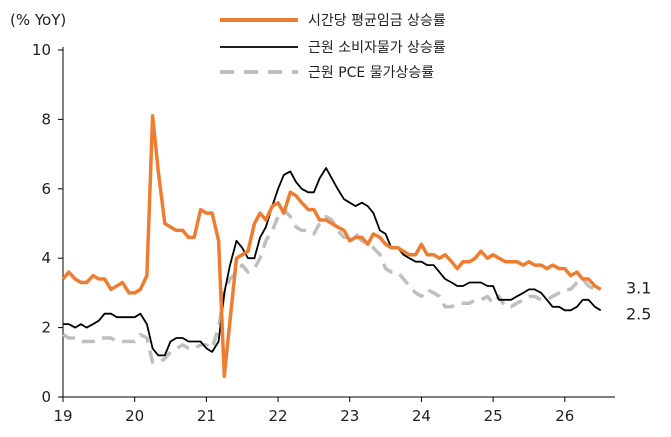 This screenshot has width=671, height=437. What do you see at coordinates (134, 416) in the screenshot?
I see `x-tick-label: 20` at bounding box center [134, 416].